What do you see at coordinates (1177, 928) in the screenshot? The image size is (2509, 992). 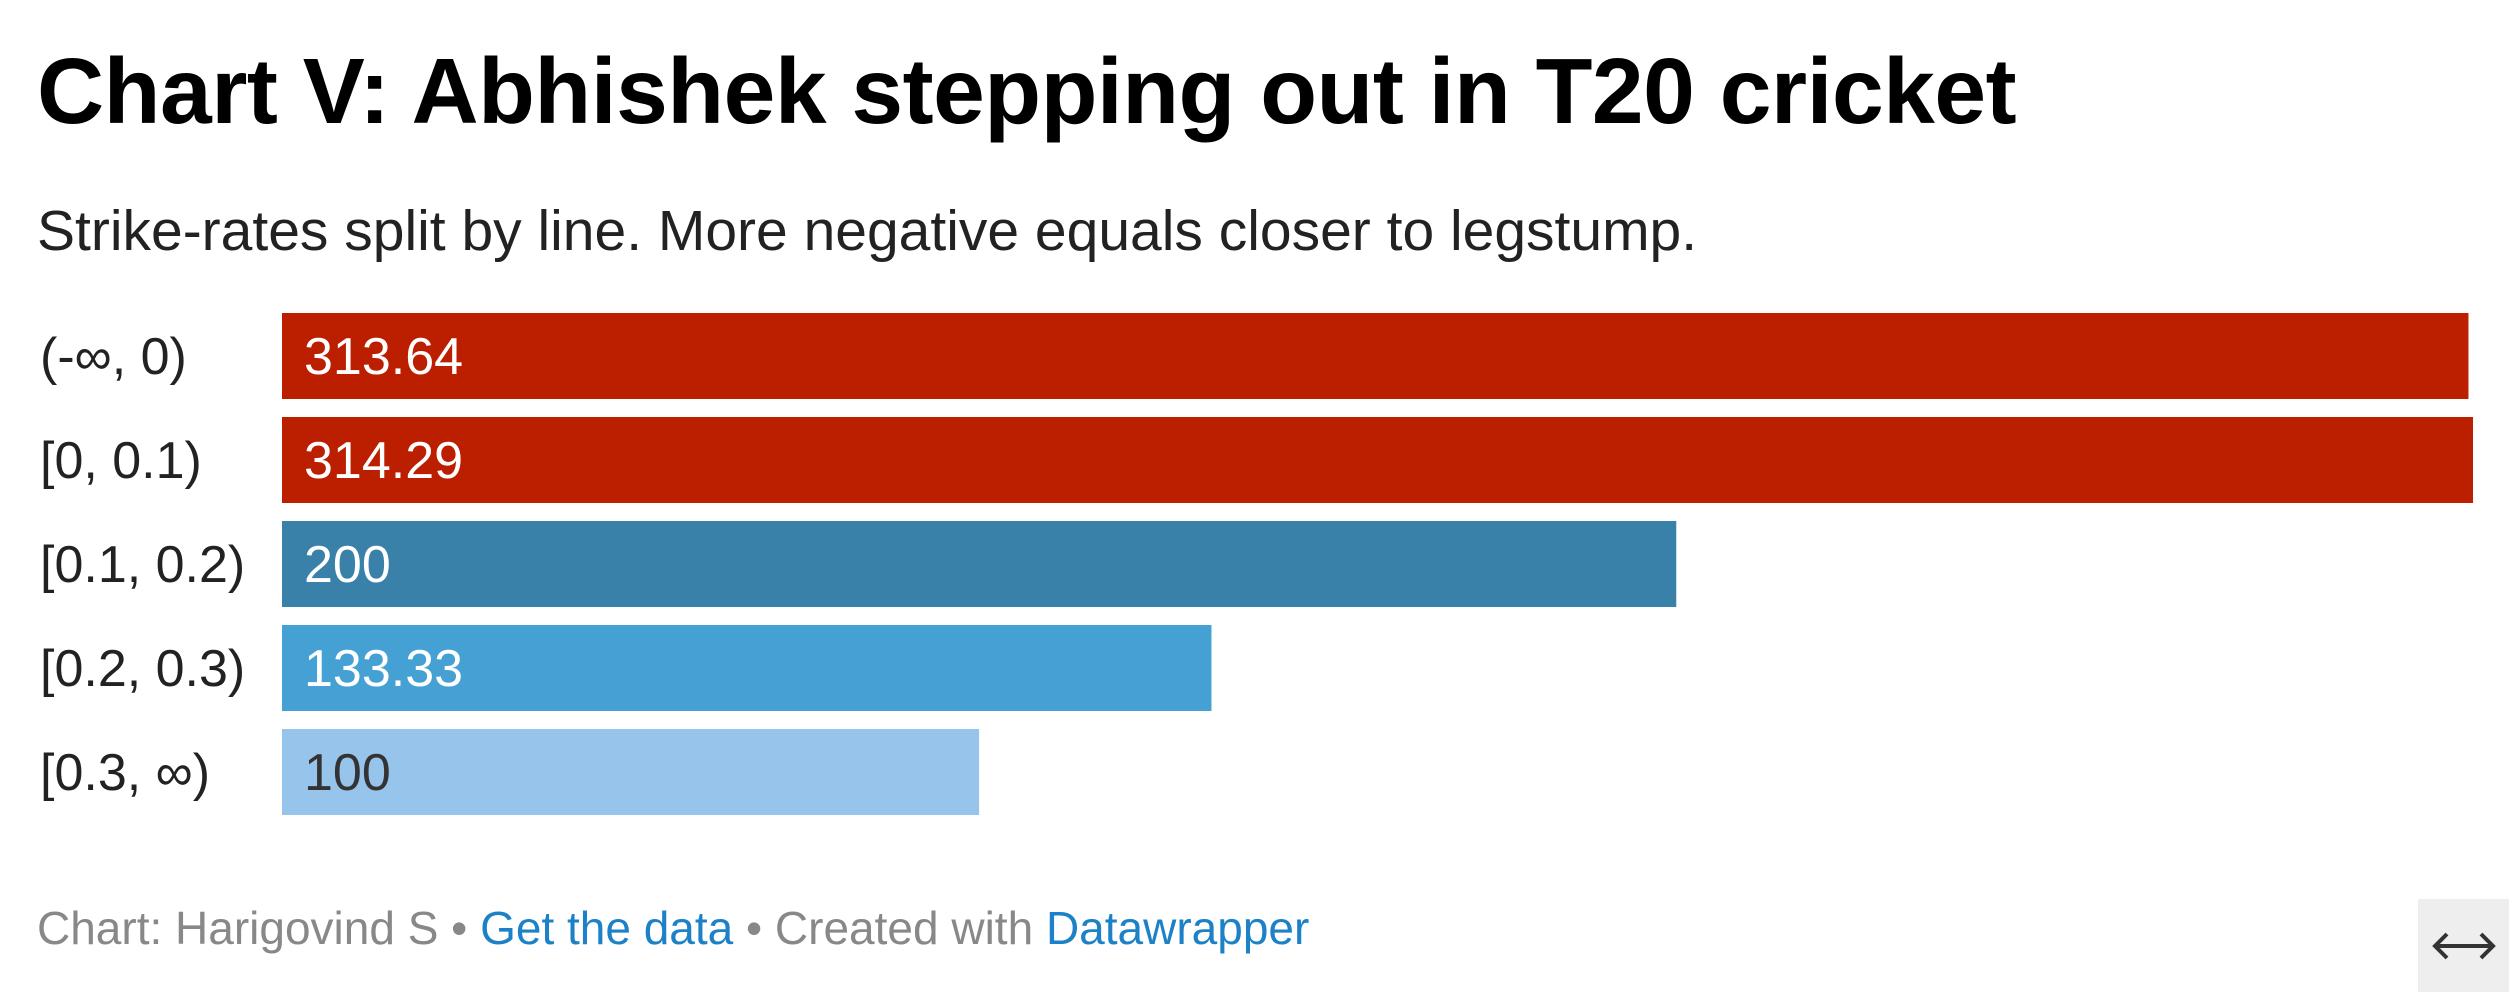 I see `datawrapper-link: Datawrapper` at bounding box center [1177, 928].